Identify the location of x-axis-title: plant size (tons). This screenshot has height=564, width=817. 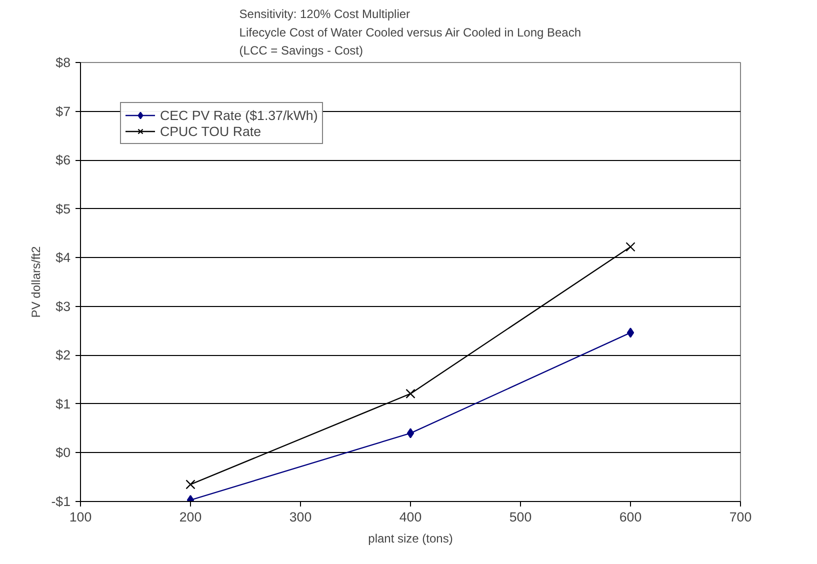
(410, 539).